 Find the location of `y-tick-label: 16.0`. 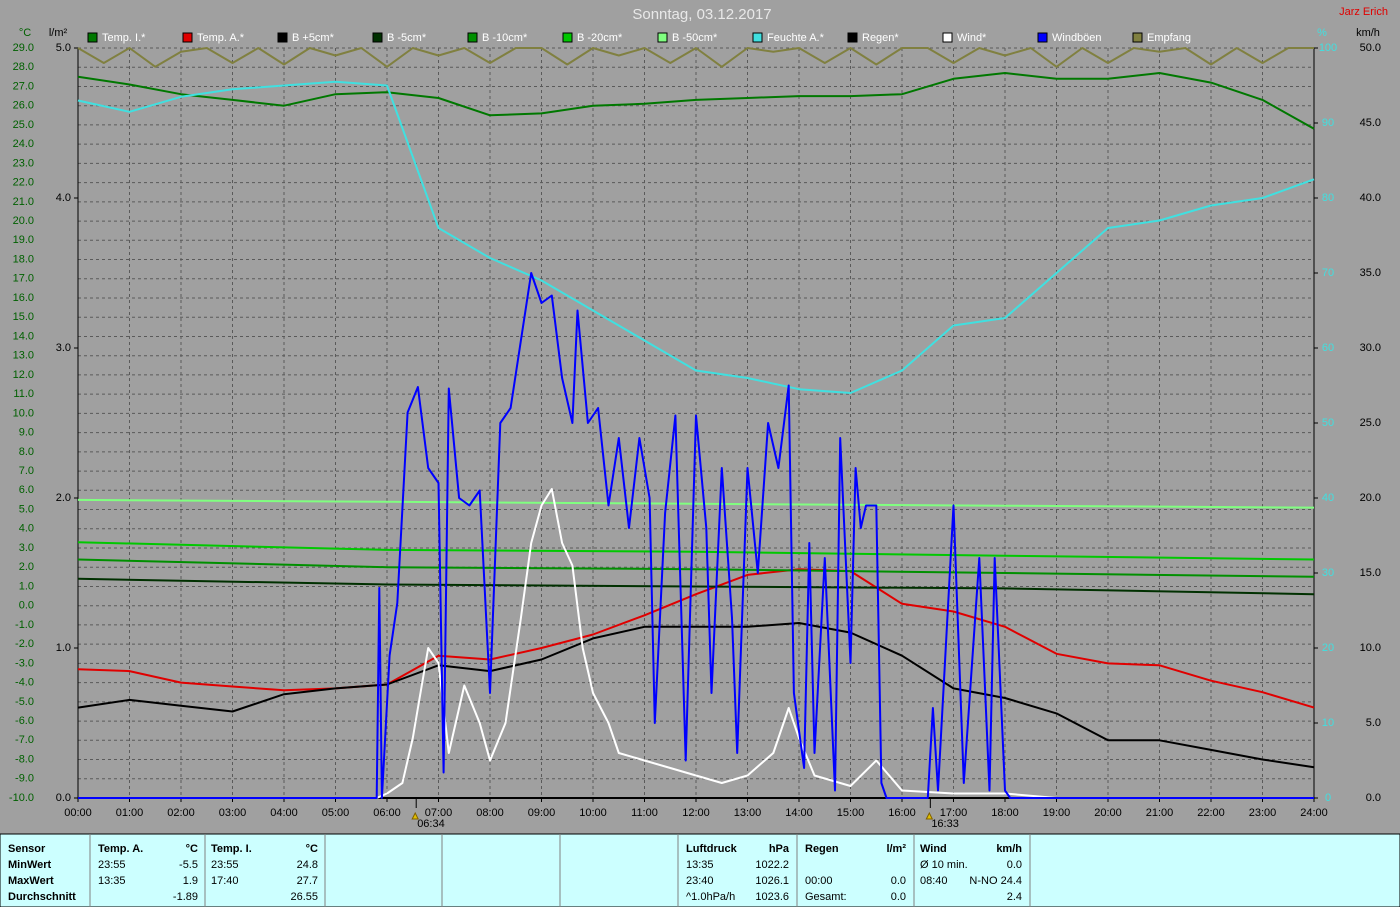

y-tick-label: 16.0 is located at coordinates (23, 298).